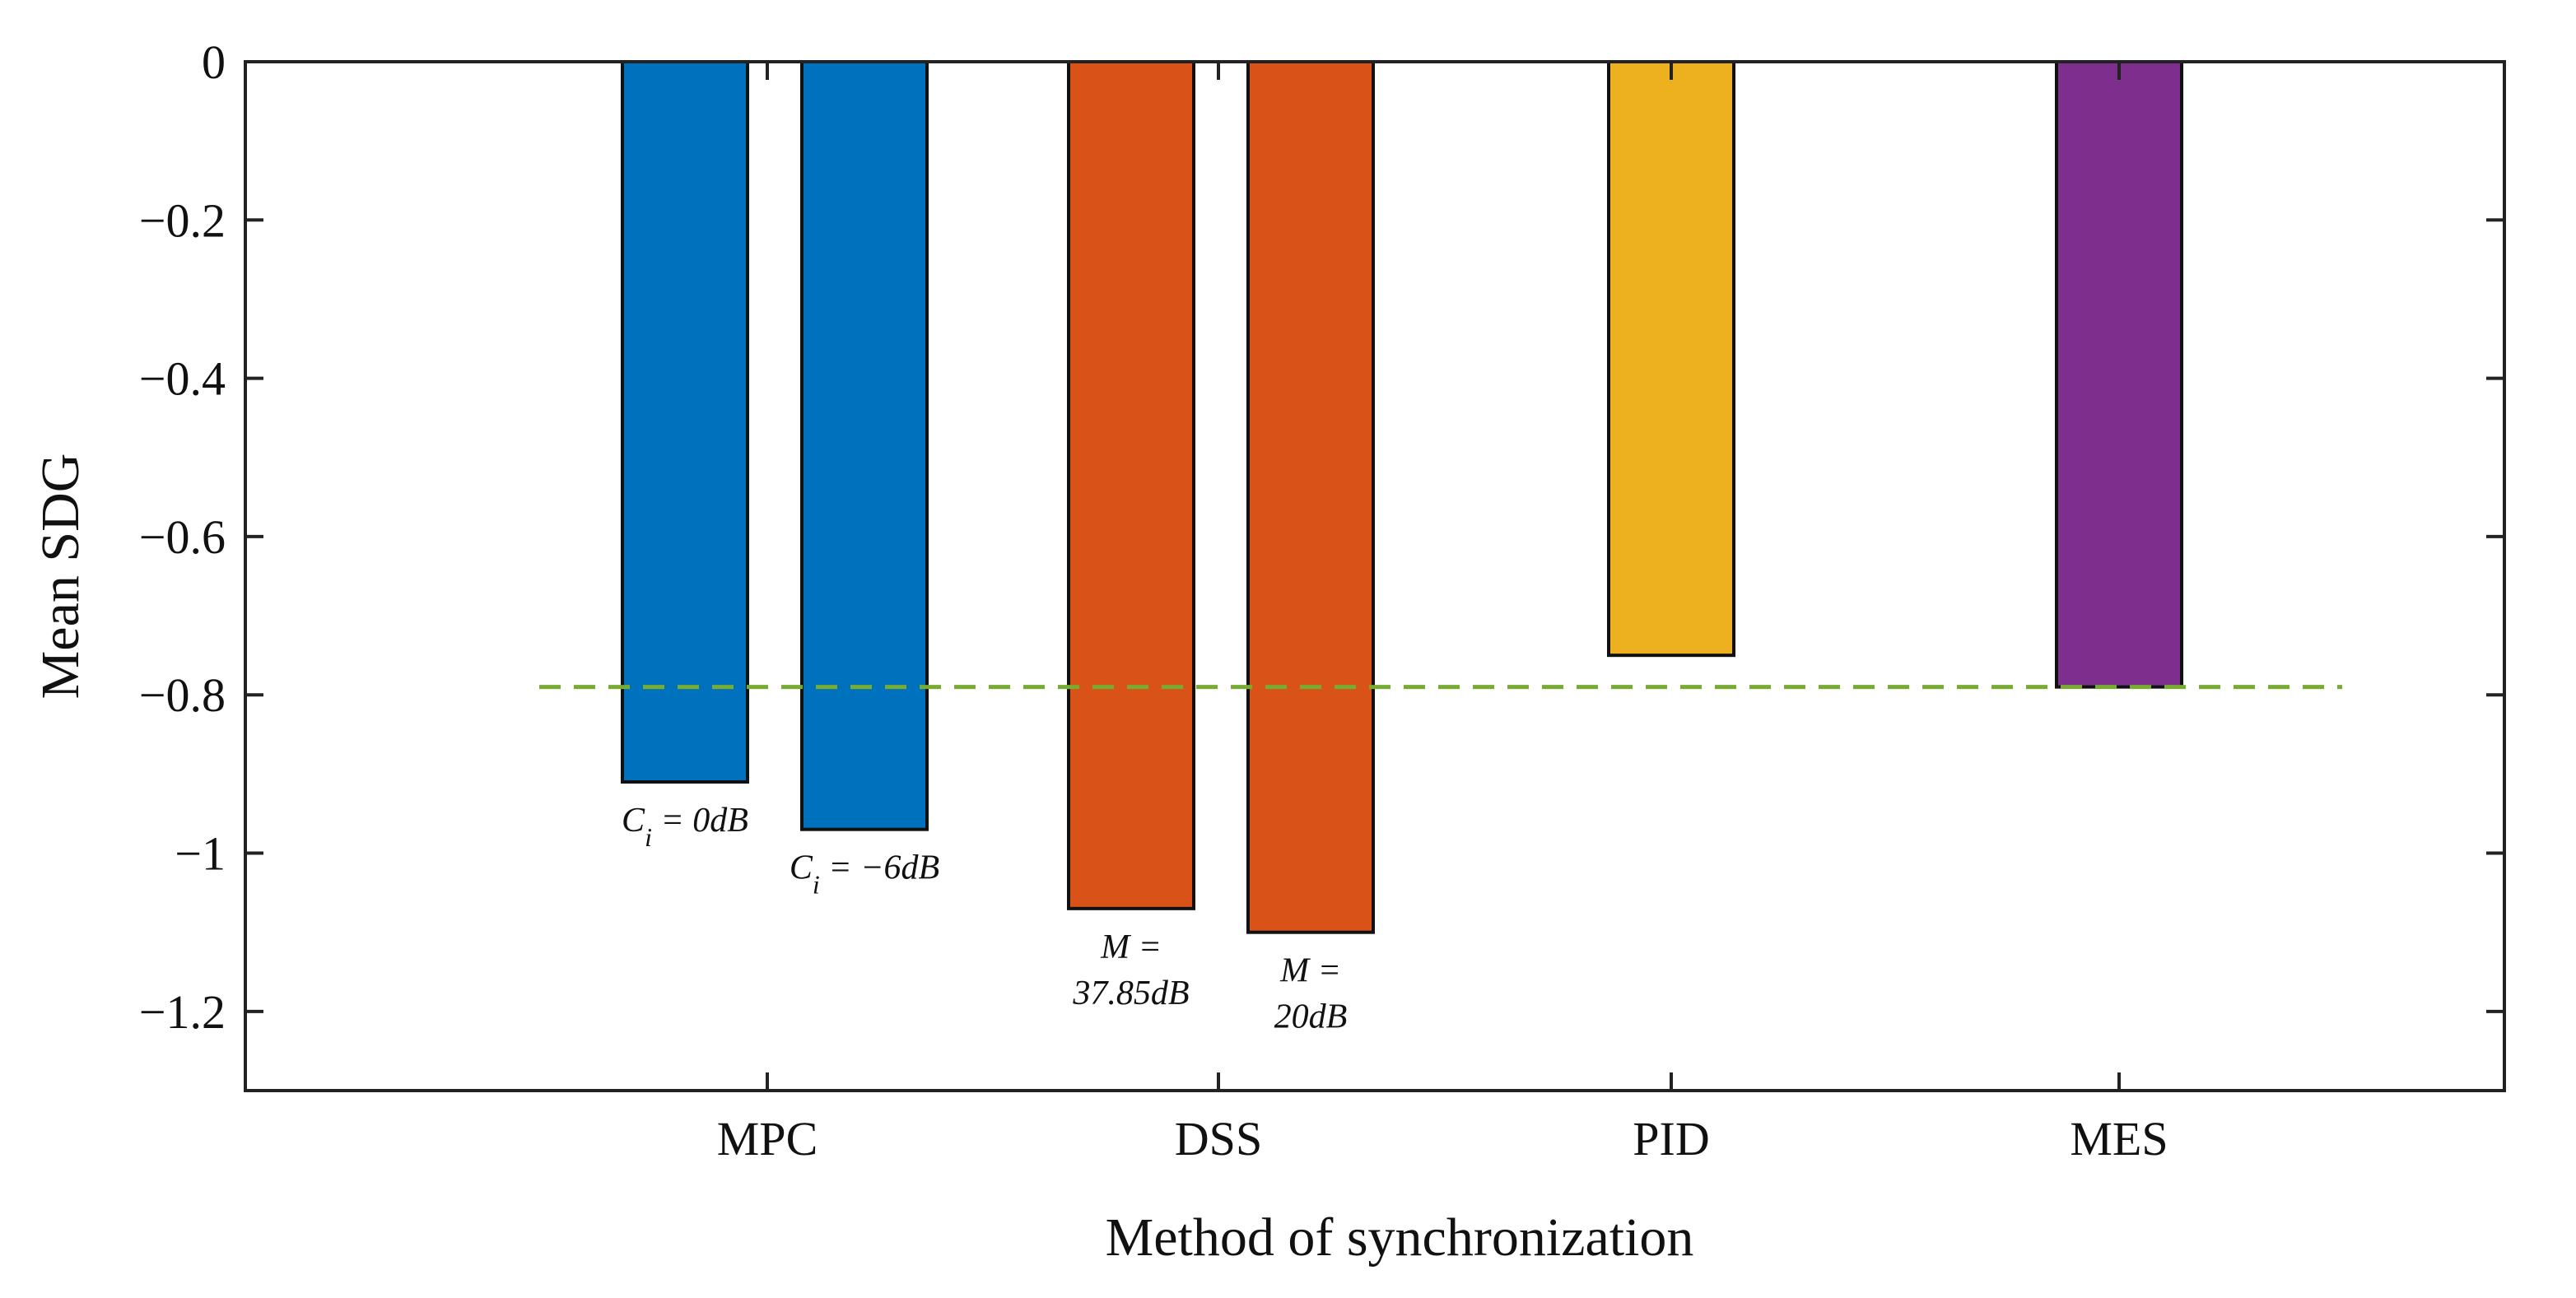 Image resolution: width=2576 pixels, height=1298 pixels. What do you see at coordinates (1131, 947) in the screenshot?
I see `bar-label-3-line-1: M =` at bounding box center [1131, 947].